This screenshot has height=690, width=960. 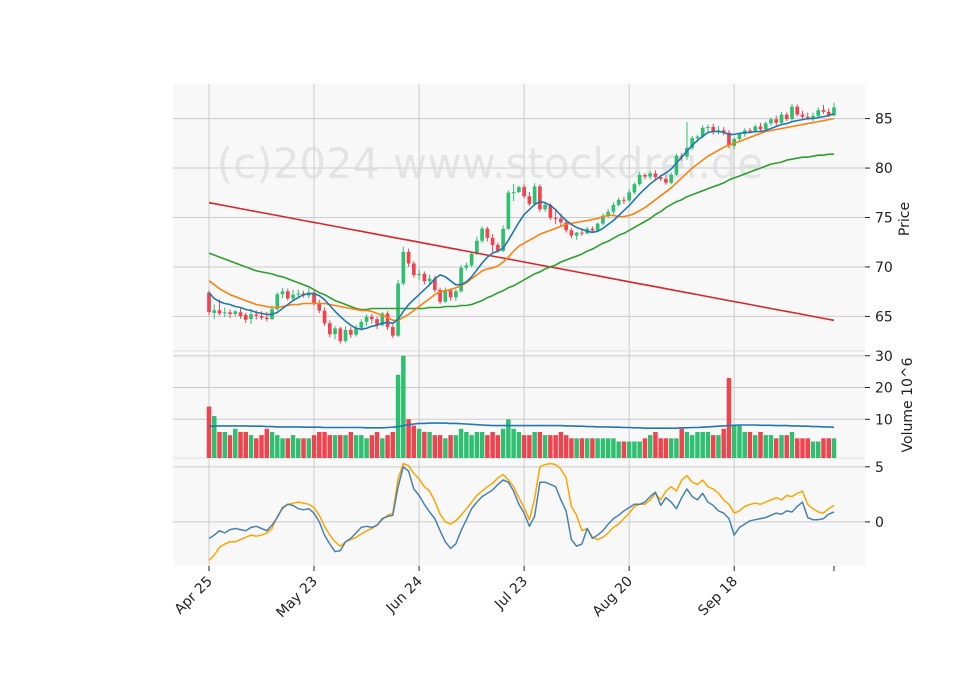 I want to click on y-tick-label: 5, so click(x=879, y=468).